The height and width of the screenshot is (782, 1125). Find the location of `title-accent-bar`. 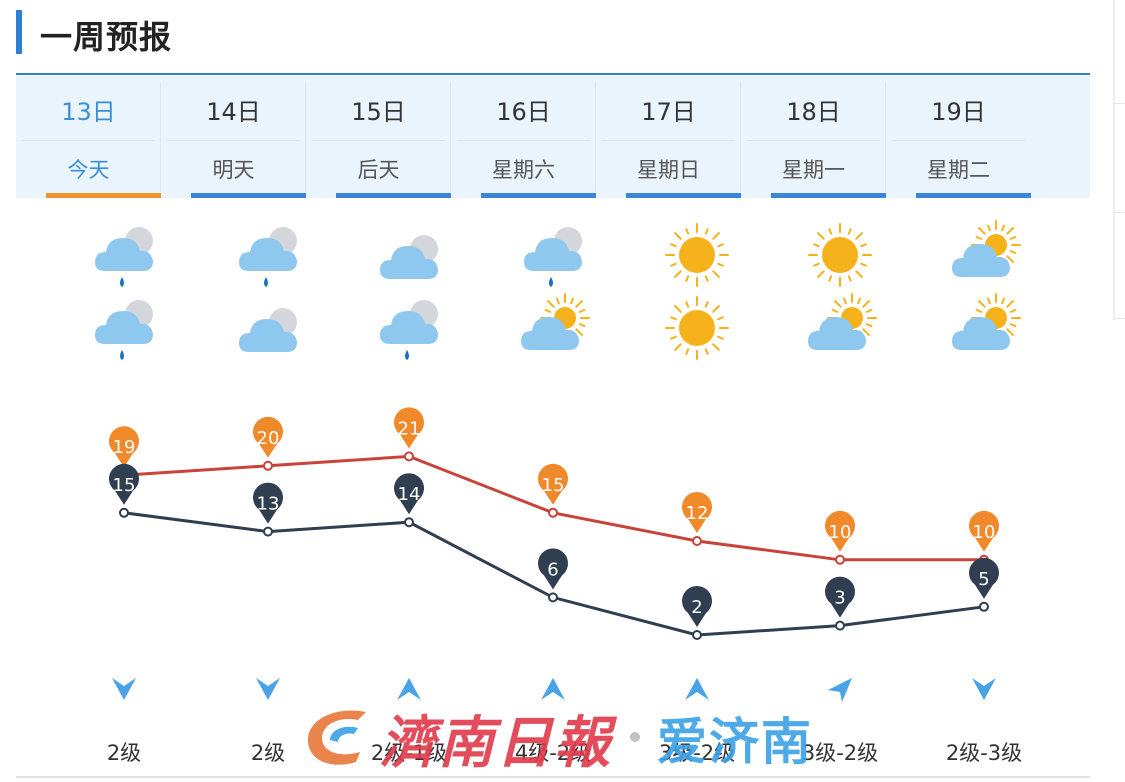

title-accent-bar is located at coordinates (19, 32).